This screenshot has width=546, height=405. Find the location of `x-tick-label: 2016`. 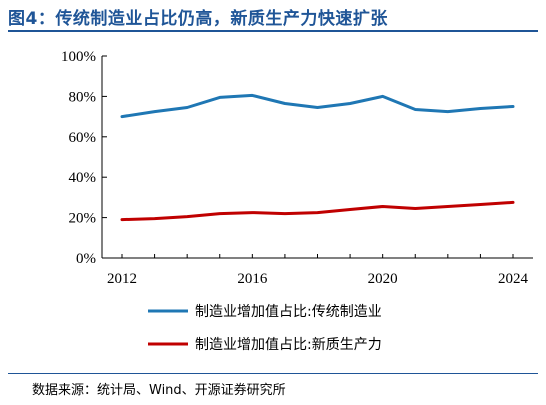

x-tick-label: 2016 is located at coordinates (252, 279).